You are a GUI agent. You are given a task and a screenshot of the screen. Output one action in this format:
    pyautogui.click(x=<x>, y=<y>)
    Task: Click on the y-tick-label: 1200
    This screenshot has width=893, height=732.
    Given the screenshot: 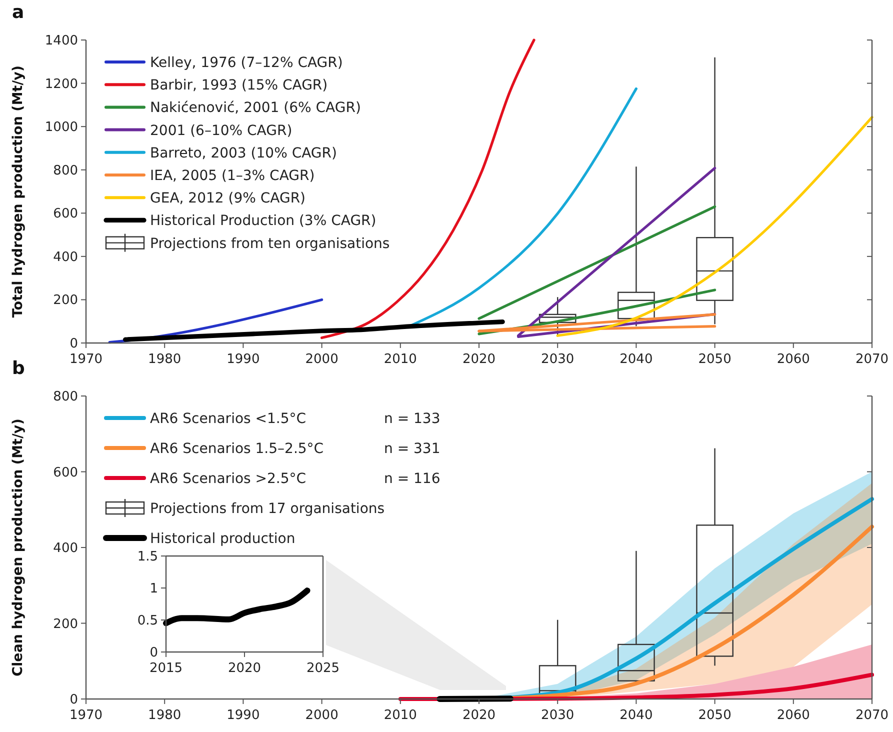 What is the action you would take?
    pyautogui.click(x=61, y=84)
    